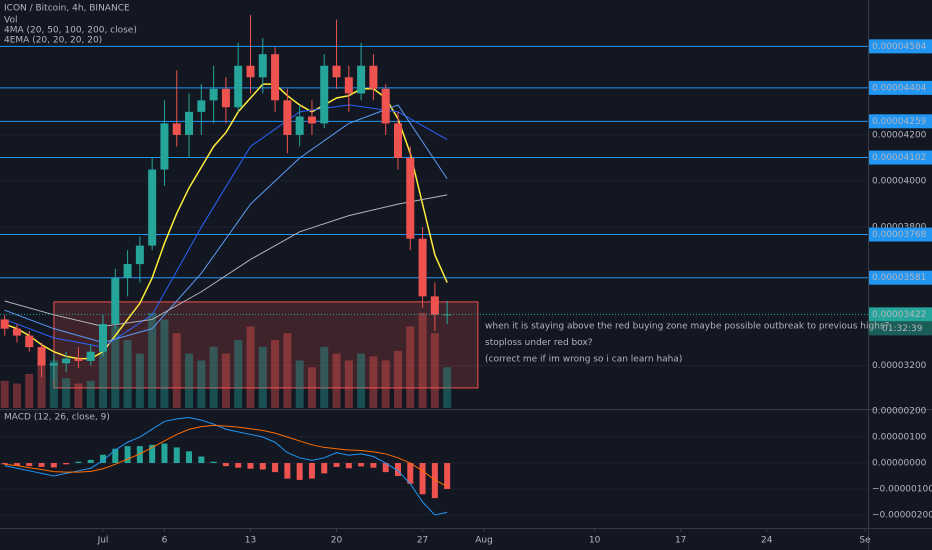 Image resolution: width=932 pixels, height=550 pixels. What do you see at coordinates (595, 541) in the screenshot?
I see `x-tick-label: 10` at bounding box center [595, 541].